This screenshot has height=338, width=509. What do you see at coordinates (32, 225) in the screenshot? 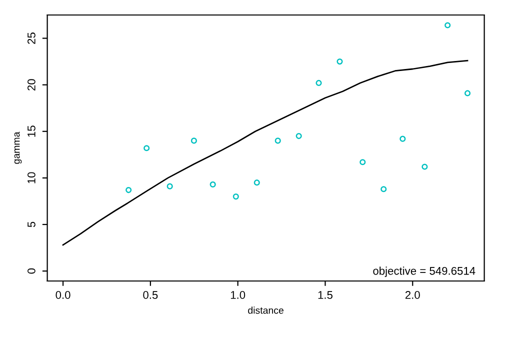
I see `y-tick-label: 5` at bounding box center [32, 225].